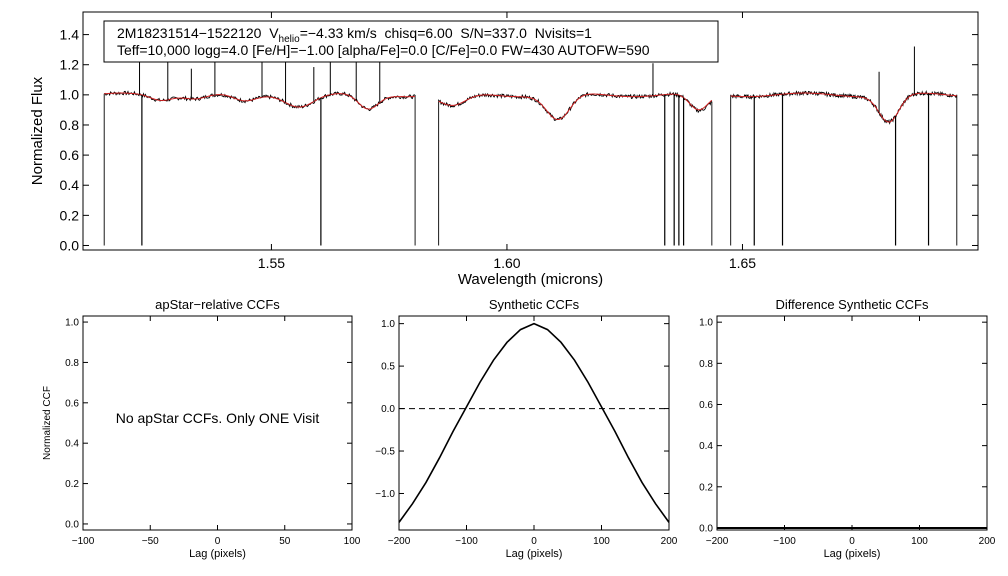 The image size is (1008, 576). What do you see at coordinates (506, 263) in the screenshot?
I see `x-tick-label: 1.60` at bounding box center [506, 263].